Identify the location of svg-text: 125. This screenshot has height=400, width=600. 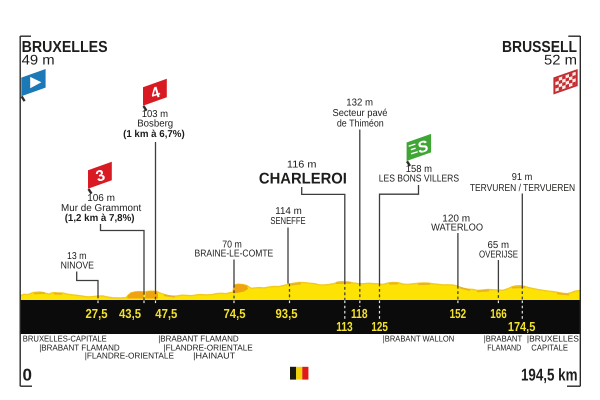
(379, 326).